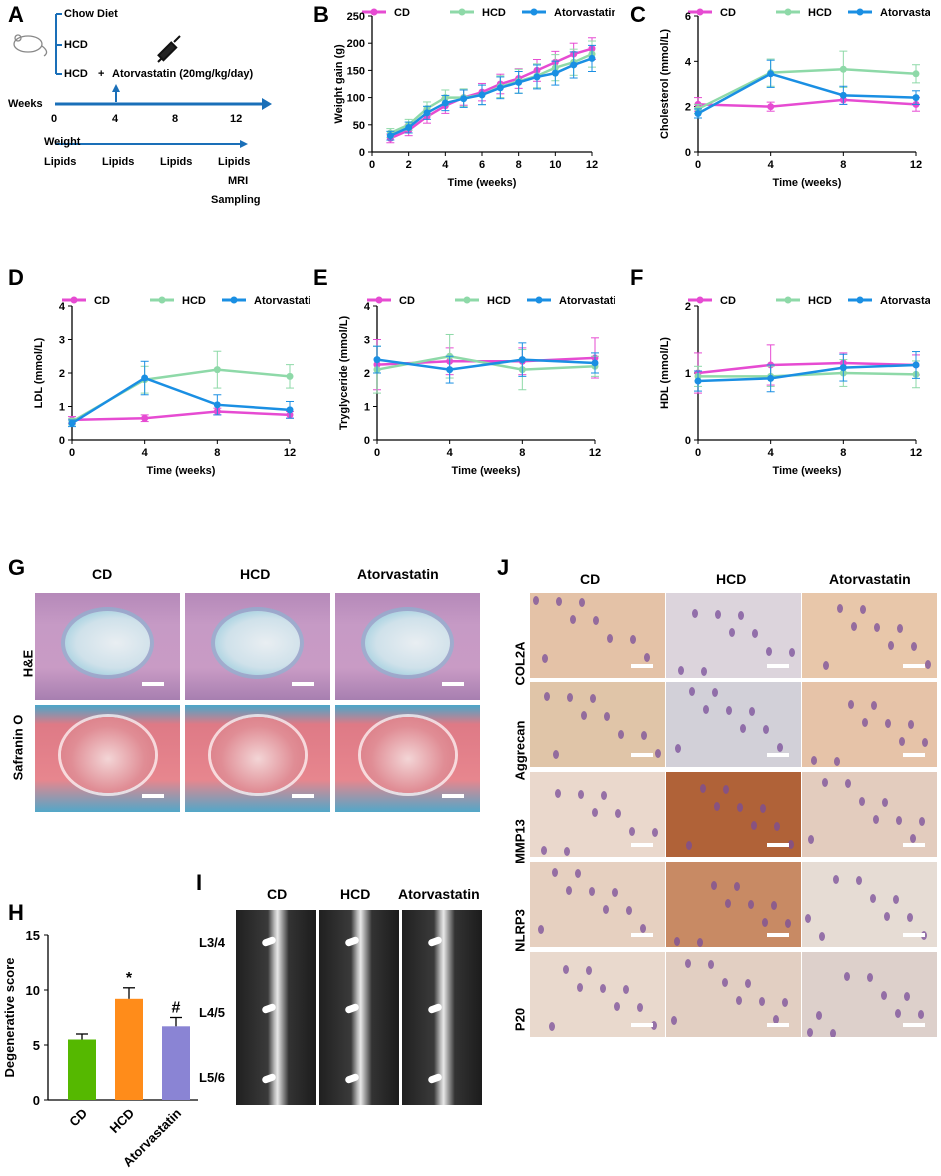  I want to click on series-line-hcd, so click(807, 89).